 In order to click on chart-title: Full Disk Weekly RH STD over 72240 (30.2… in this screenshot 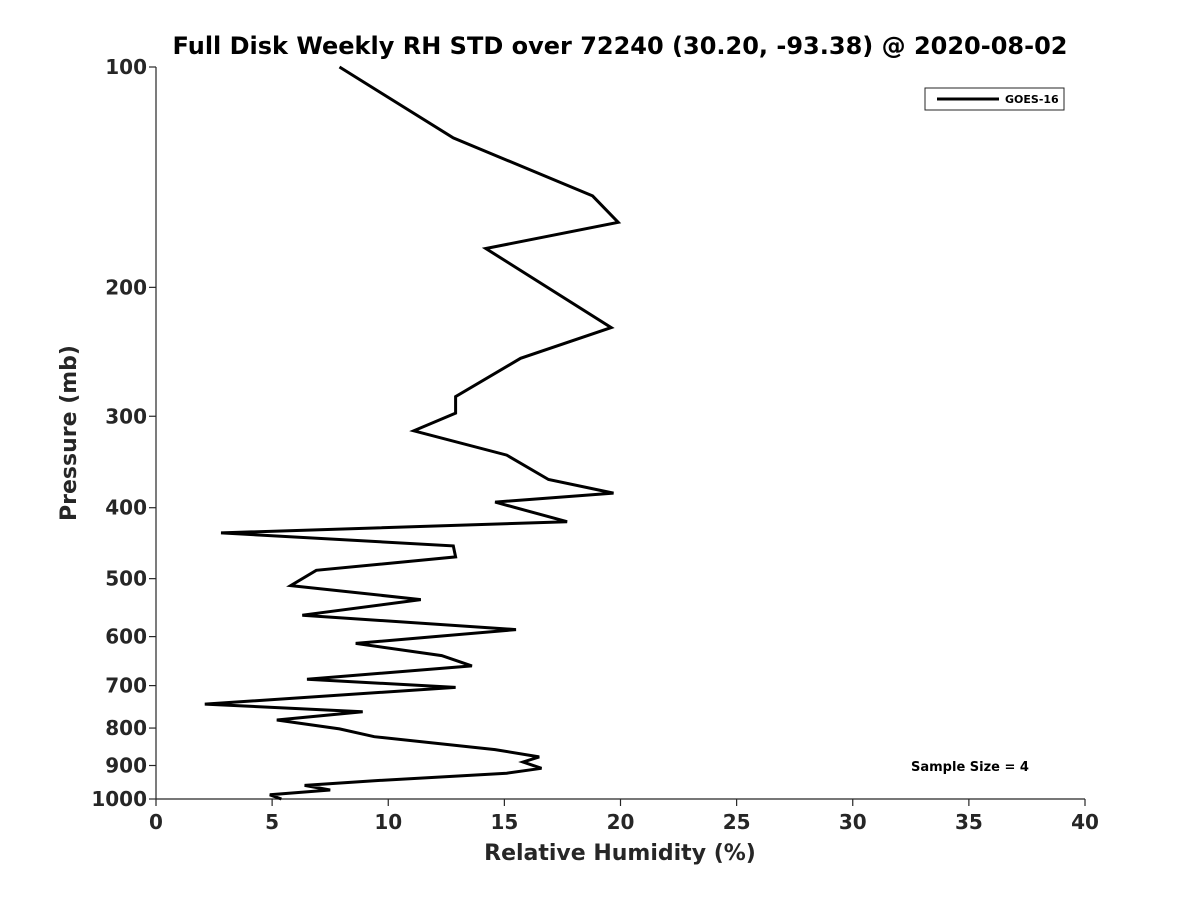, I will do `click(620, 46)`.